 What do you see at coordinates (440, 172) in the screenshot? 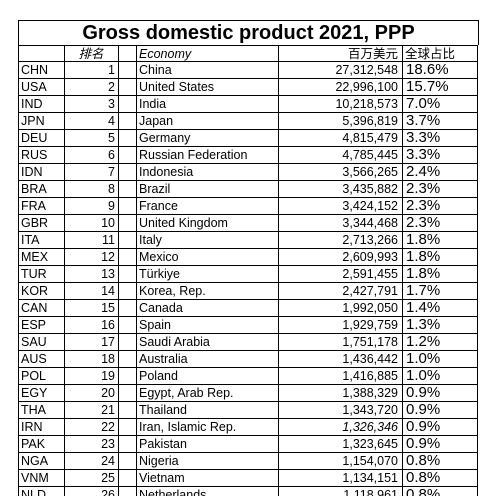
I see `world-share-cell: 2.4%` at bounding box center [440, 172].